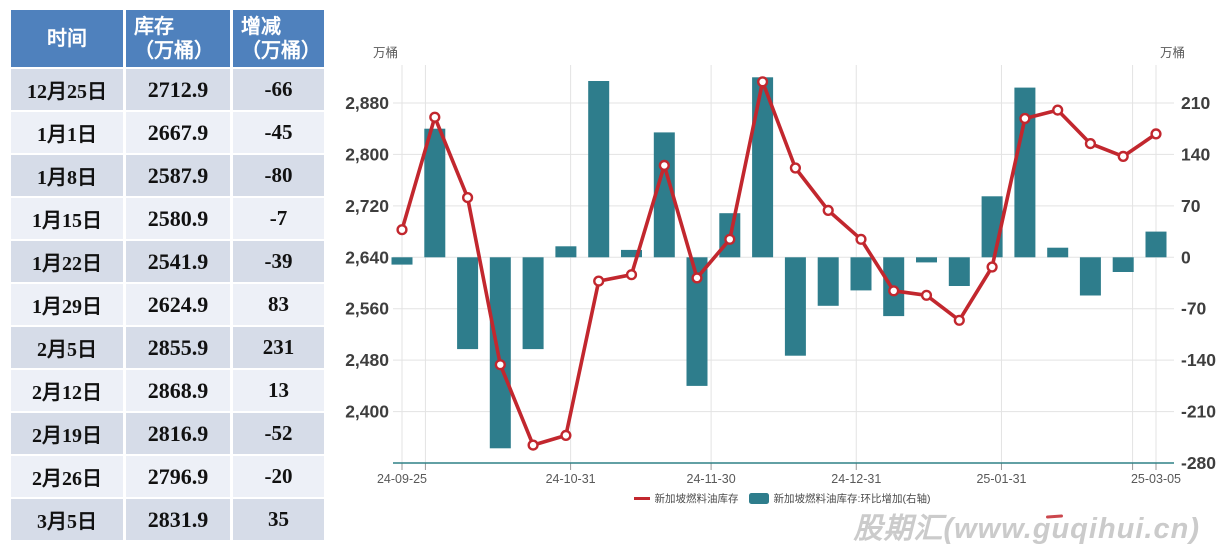  What do you see at coordinates (1195, 103) in the screenshot?
I see `svg-text: 210` at bounding box center [1195, 103].